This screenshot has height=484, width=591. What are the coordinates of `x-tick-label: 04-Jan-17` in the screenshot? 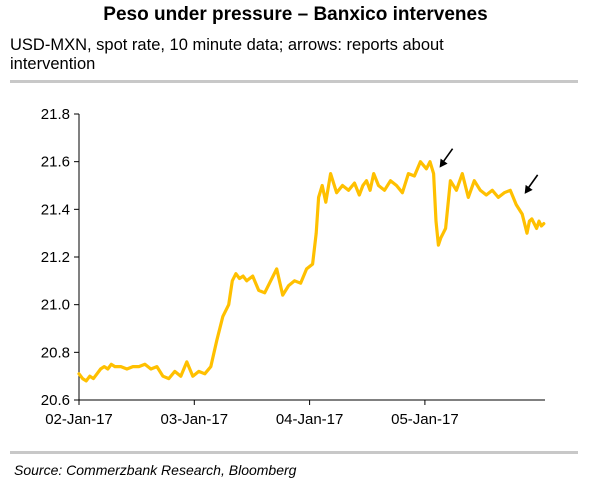 It's located at (310, 419).